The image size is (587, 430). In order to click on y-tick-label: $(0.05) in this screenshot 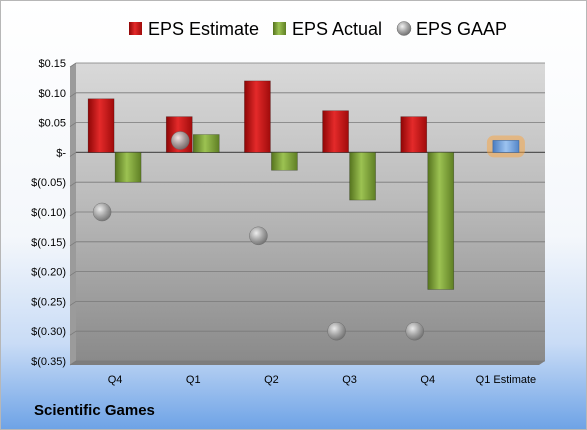, I will do `click(48, 183)`.